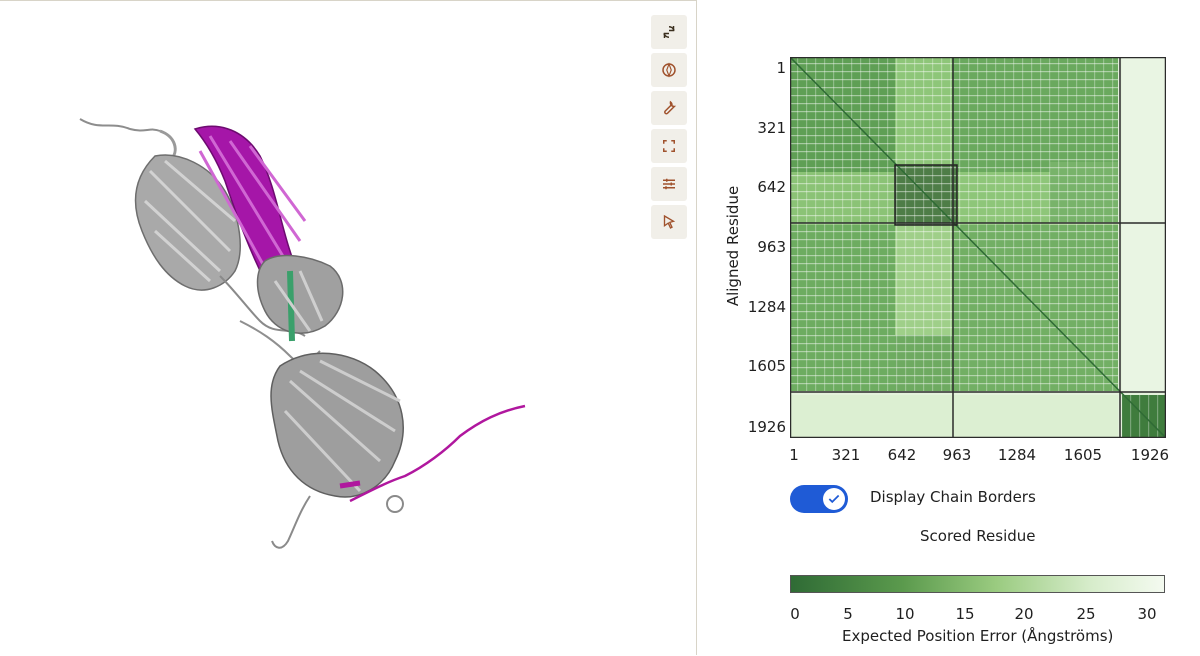  Describe the element at coordinates (1017, 455) in the screenshot. I see `x-tick: 1284` at that location.